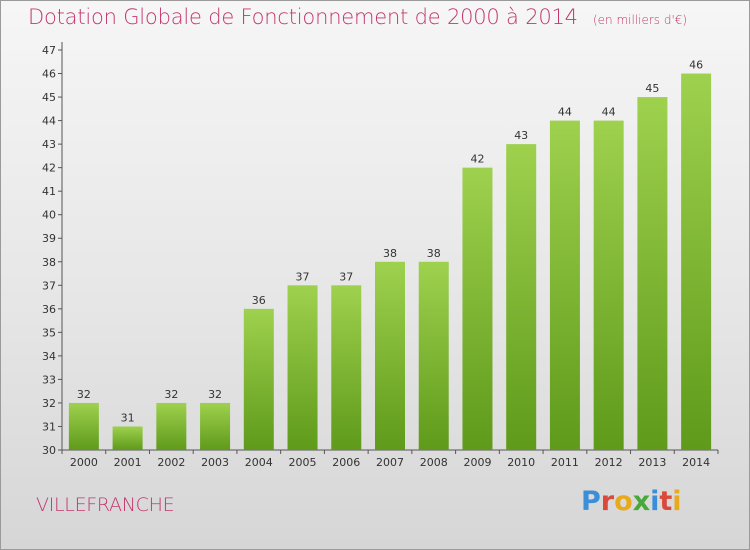  What do you see at coordinates (49, 238) in the screenshot?
I see `y-tick-label: 39` at bounding box center [49, 238].